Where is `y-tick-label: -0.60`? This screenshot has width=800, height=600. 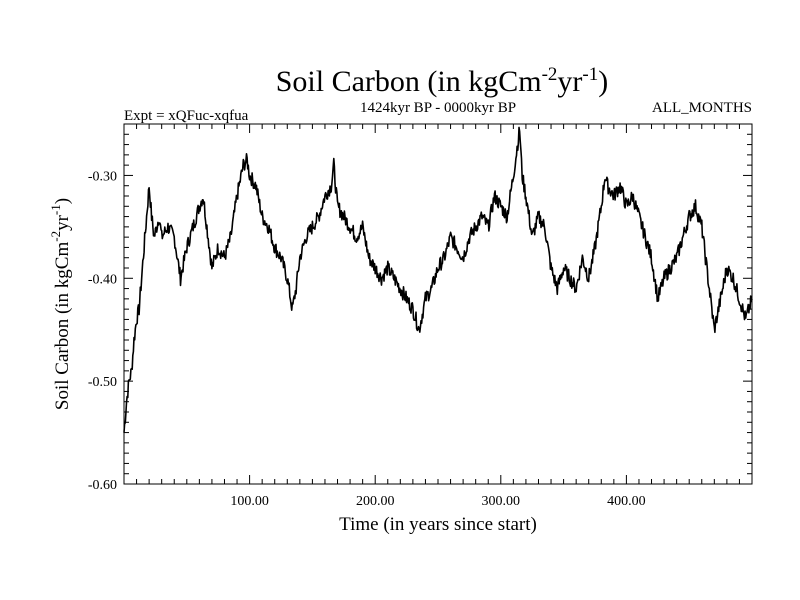 y-tick-label: -0.60 is located at coordinates (102, 485).